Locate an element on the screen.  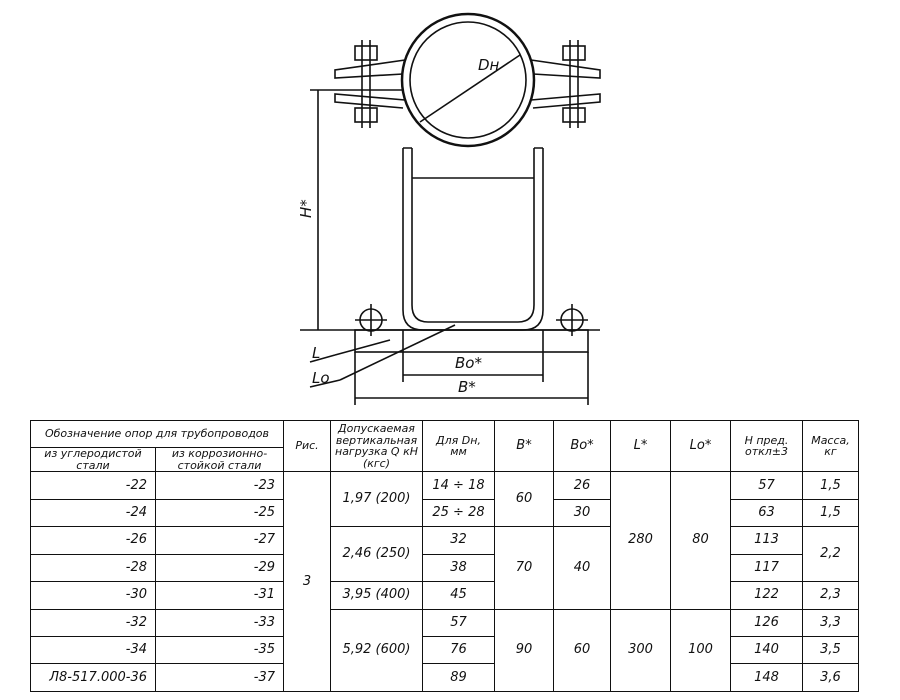
cell-dn: 89 is located at coordinates (458, 677).